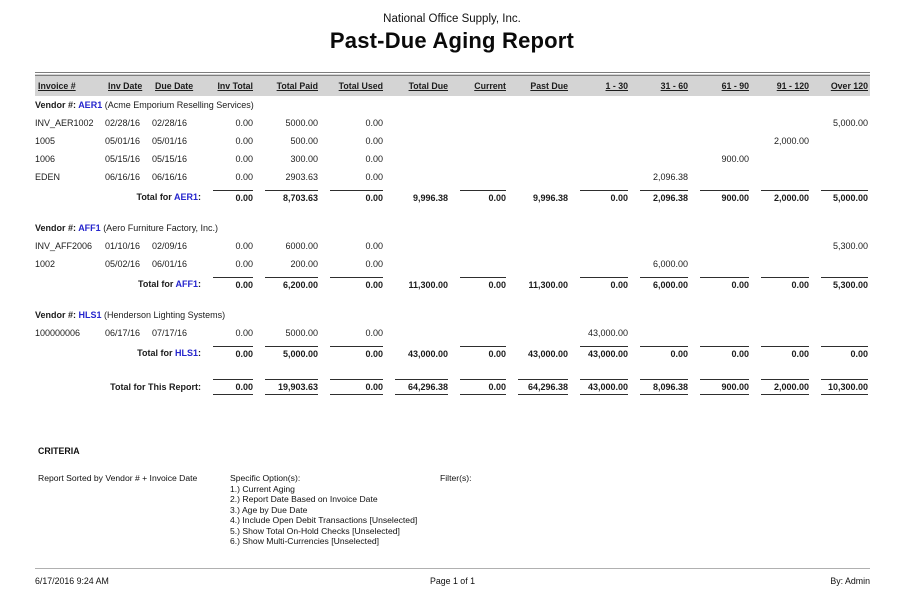 The image size is (904, 593). Describe the element at coordinates (720, 196) in the screenshot. I see `vendor-total-cell: 900.00` at that location.